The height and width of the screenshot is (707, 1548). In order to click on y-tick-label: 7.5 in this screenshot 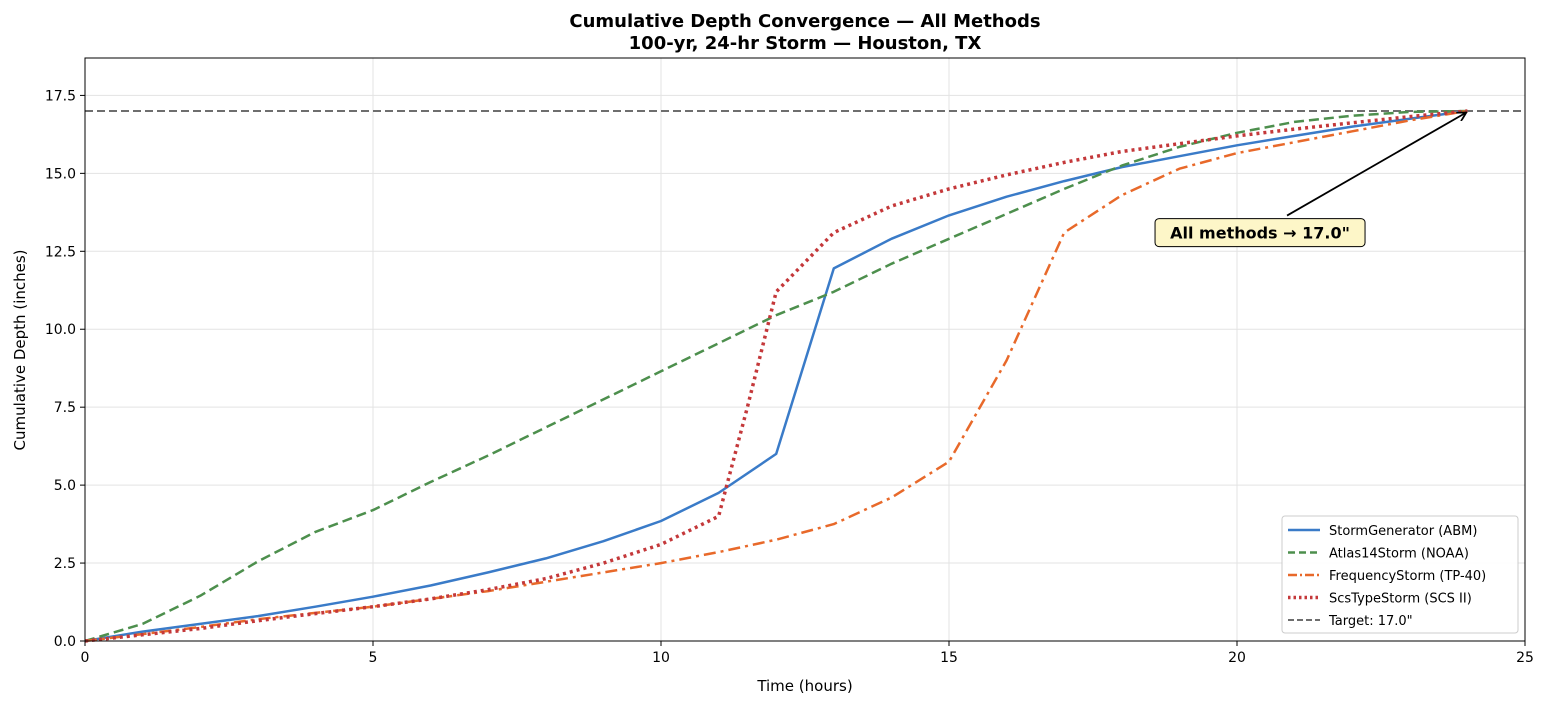, I will do `click(65, 408)`.